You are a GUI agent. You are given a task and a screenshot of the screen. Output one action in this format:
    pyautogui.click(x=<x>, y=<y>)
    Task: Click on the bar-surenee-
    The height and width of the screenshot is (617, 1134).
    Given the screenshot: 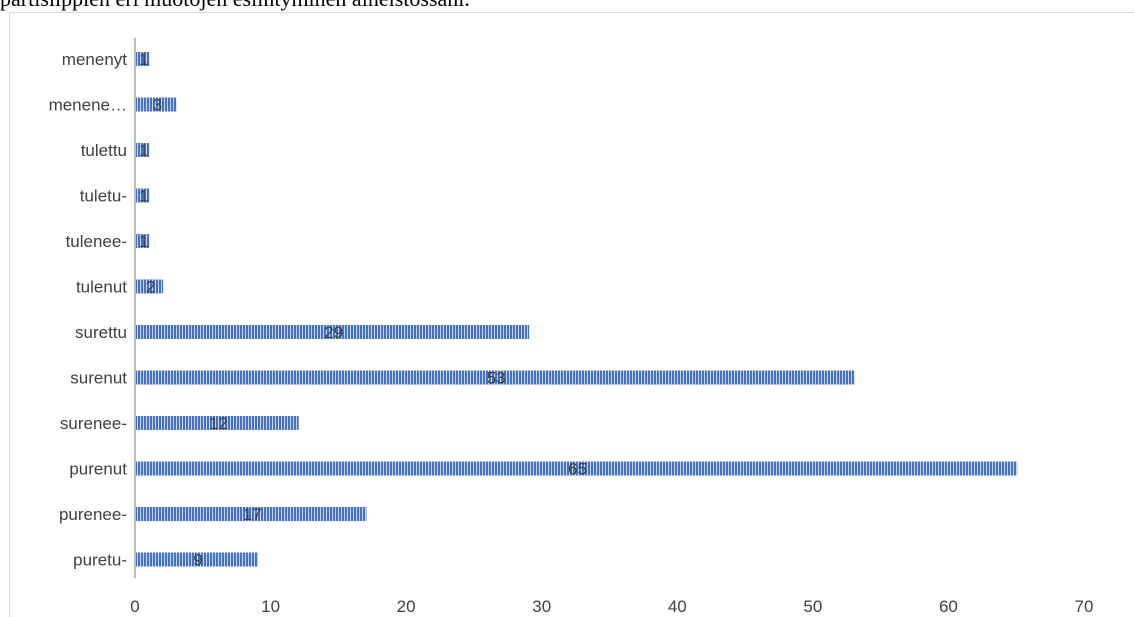 What is the action you would take?
    pyautogui.click(x=217, y=423)
    